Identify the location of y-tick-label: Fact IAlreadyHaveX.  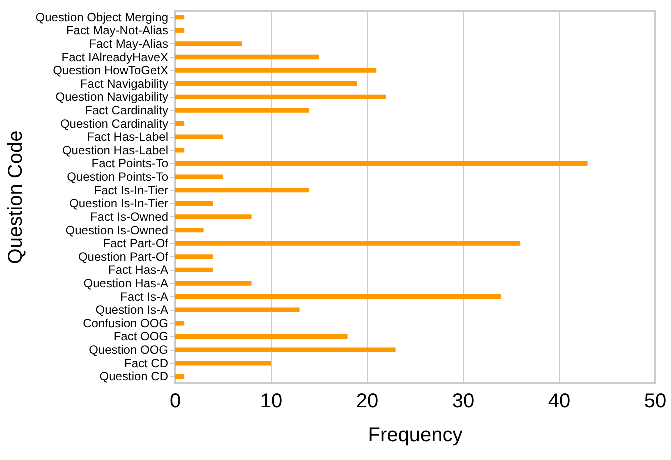
(115, 57).